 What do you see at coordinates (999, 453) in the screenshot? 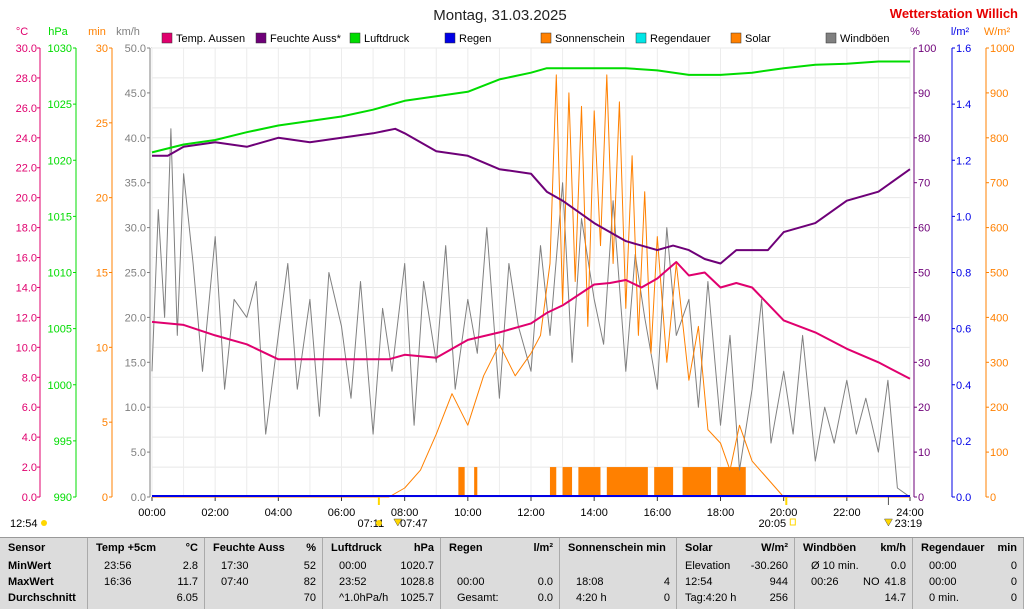
I see `wm2-axis-tick-label: 100` at bounding box center [999, 453].